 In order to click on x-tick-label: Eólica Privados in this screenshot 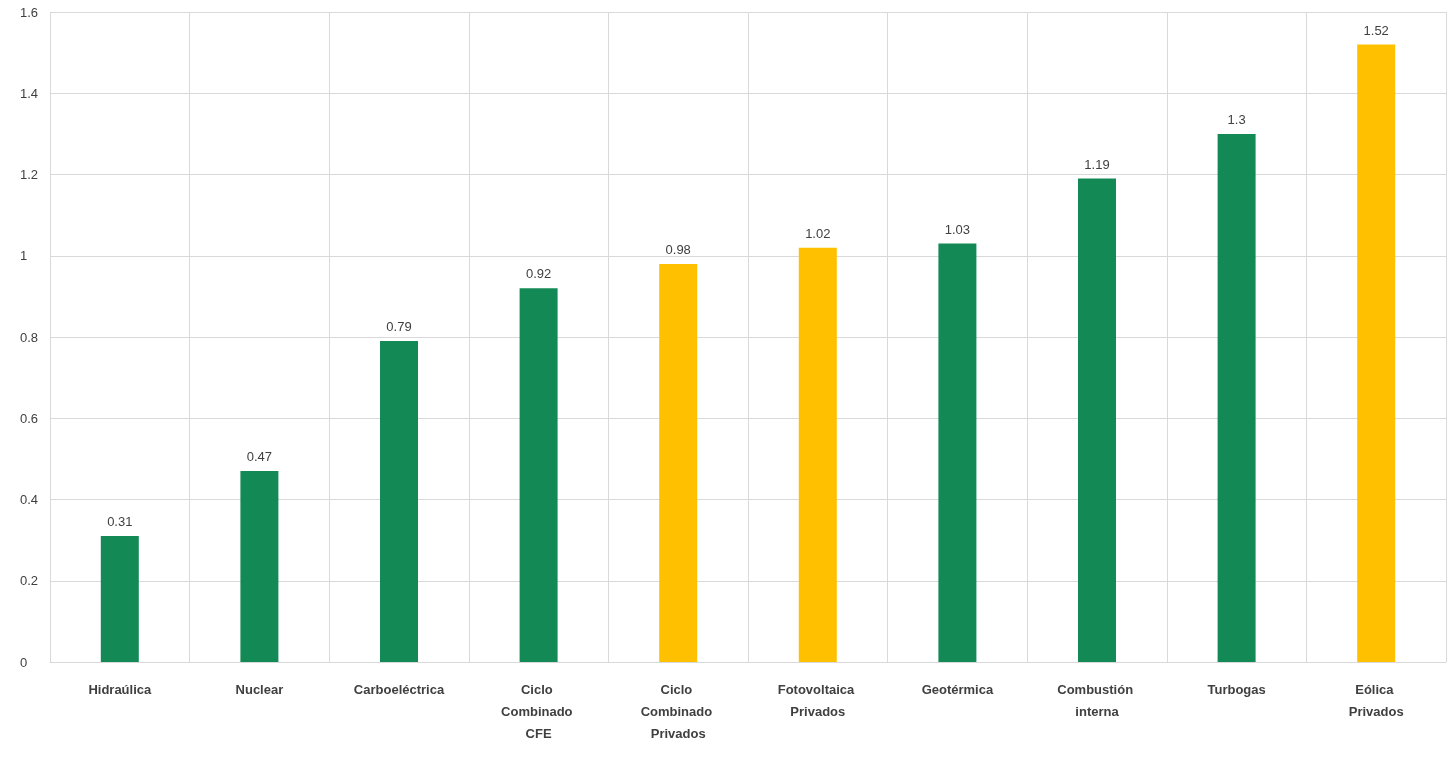, I will do `click(1376, 700)`.